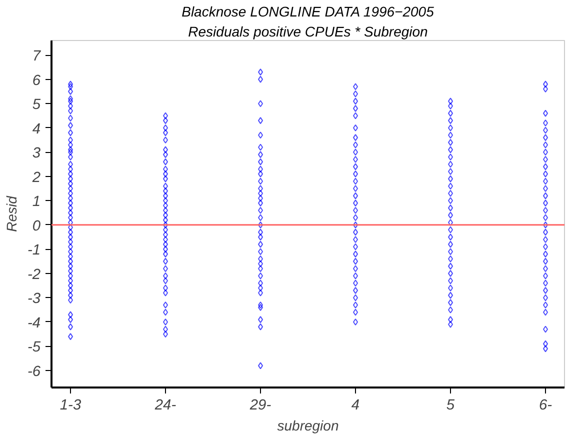 The height and width of the screenshot is (441, 579). I want to click on y-tick-label: 5, so click(37, 105).